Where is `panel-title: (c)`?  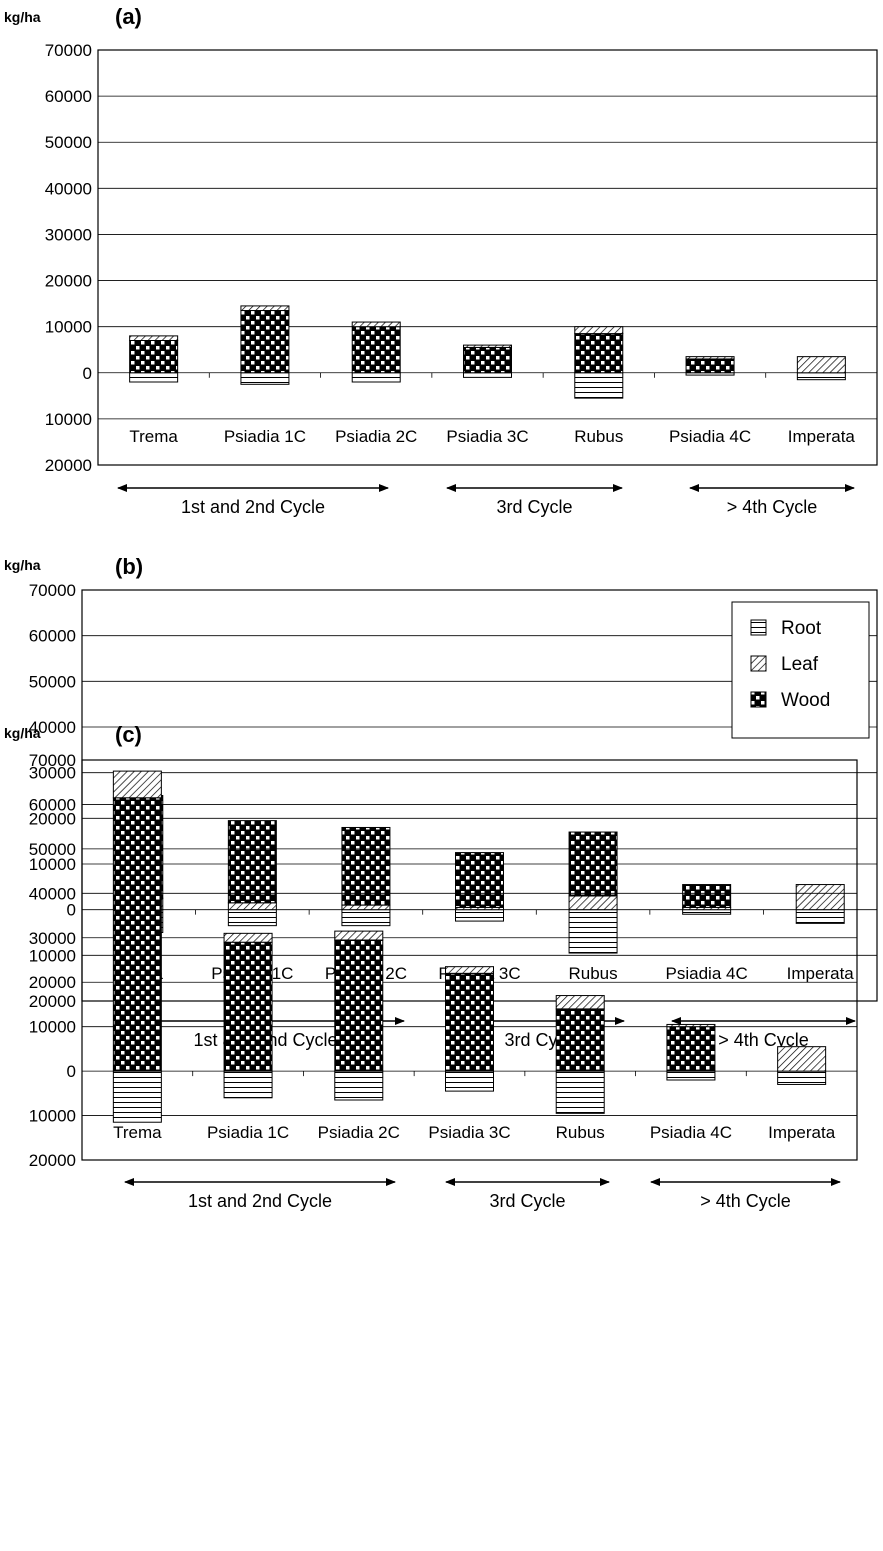
panel-title: (c) is located at coordinates (128, 734).